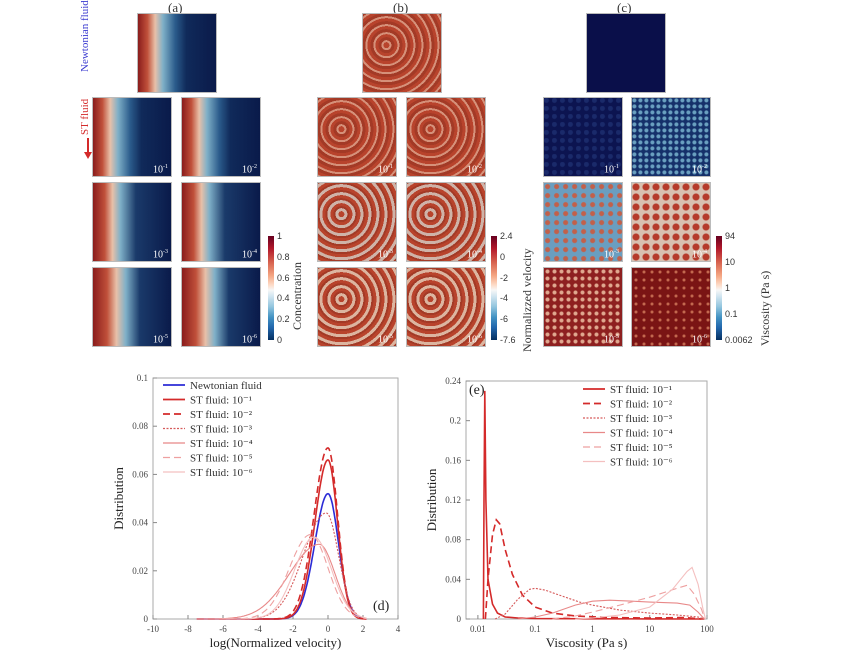 Image resolution: width=851 pixels, height=657 pixels. Describe the element at coordinates (504, 319) in the screenshot. I see `colorbar-tick: -6` at that location.